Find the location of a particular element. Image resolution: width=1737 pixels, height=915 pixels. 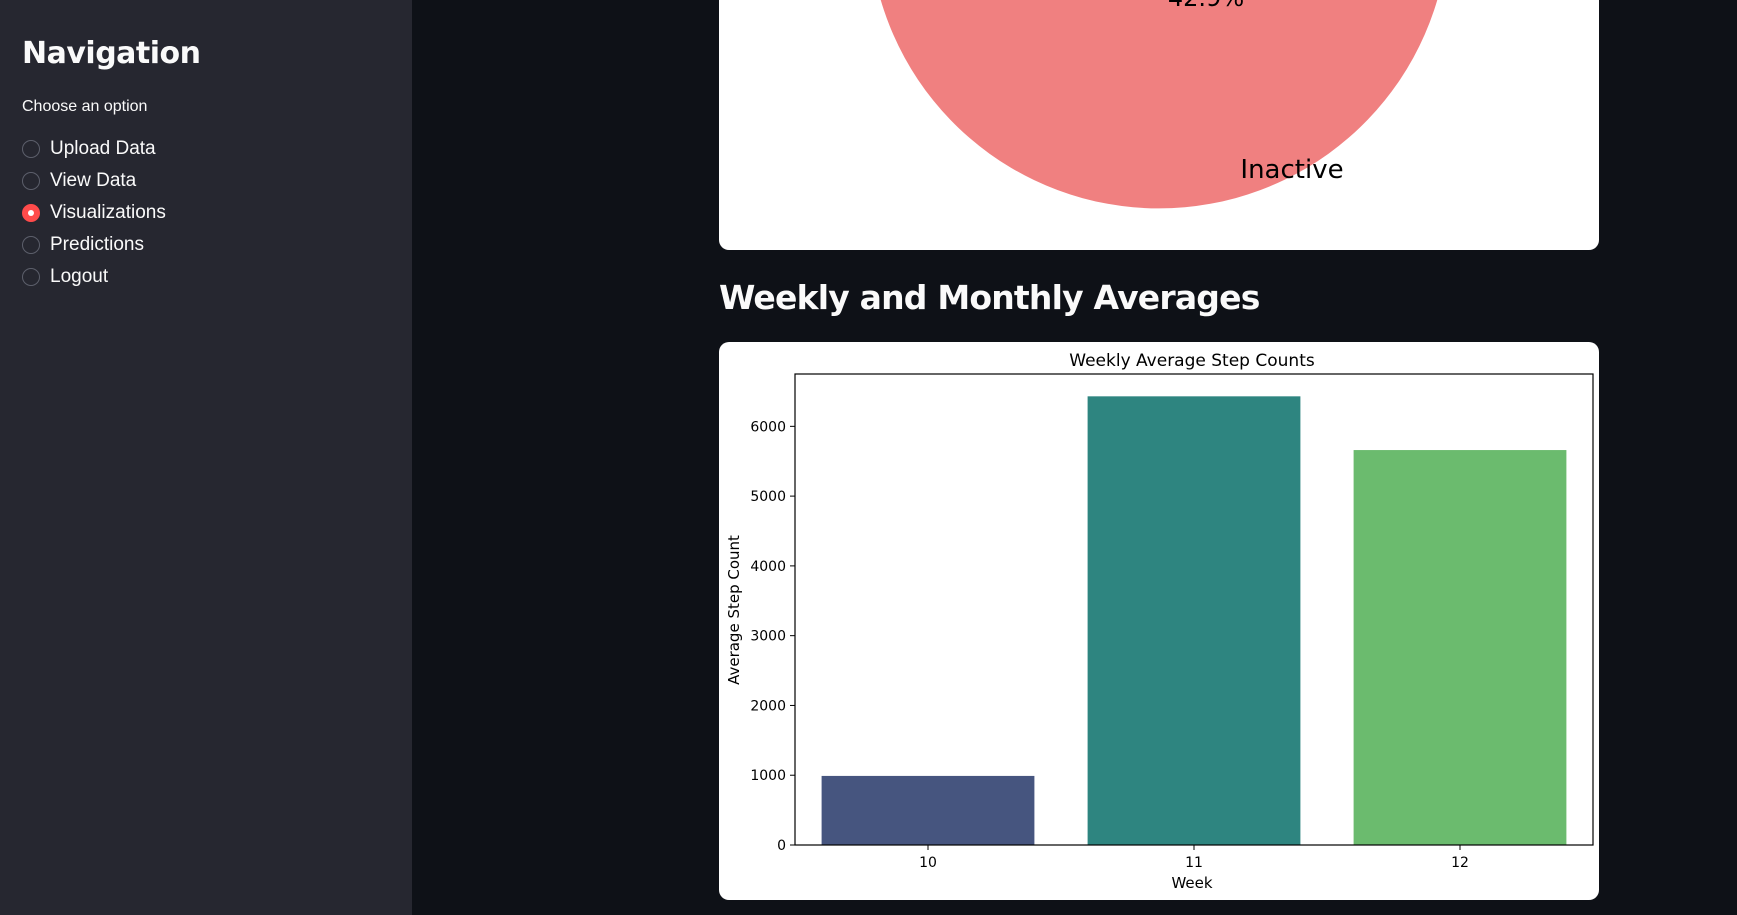

radio-option-predictions: Predictions is located at coordinates (94, 245).